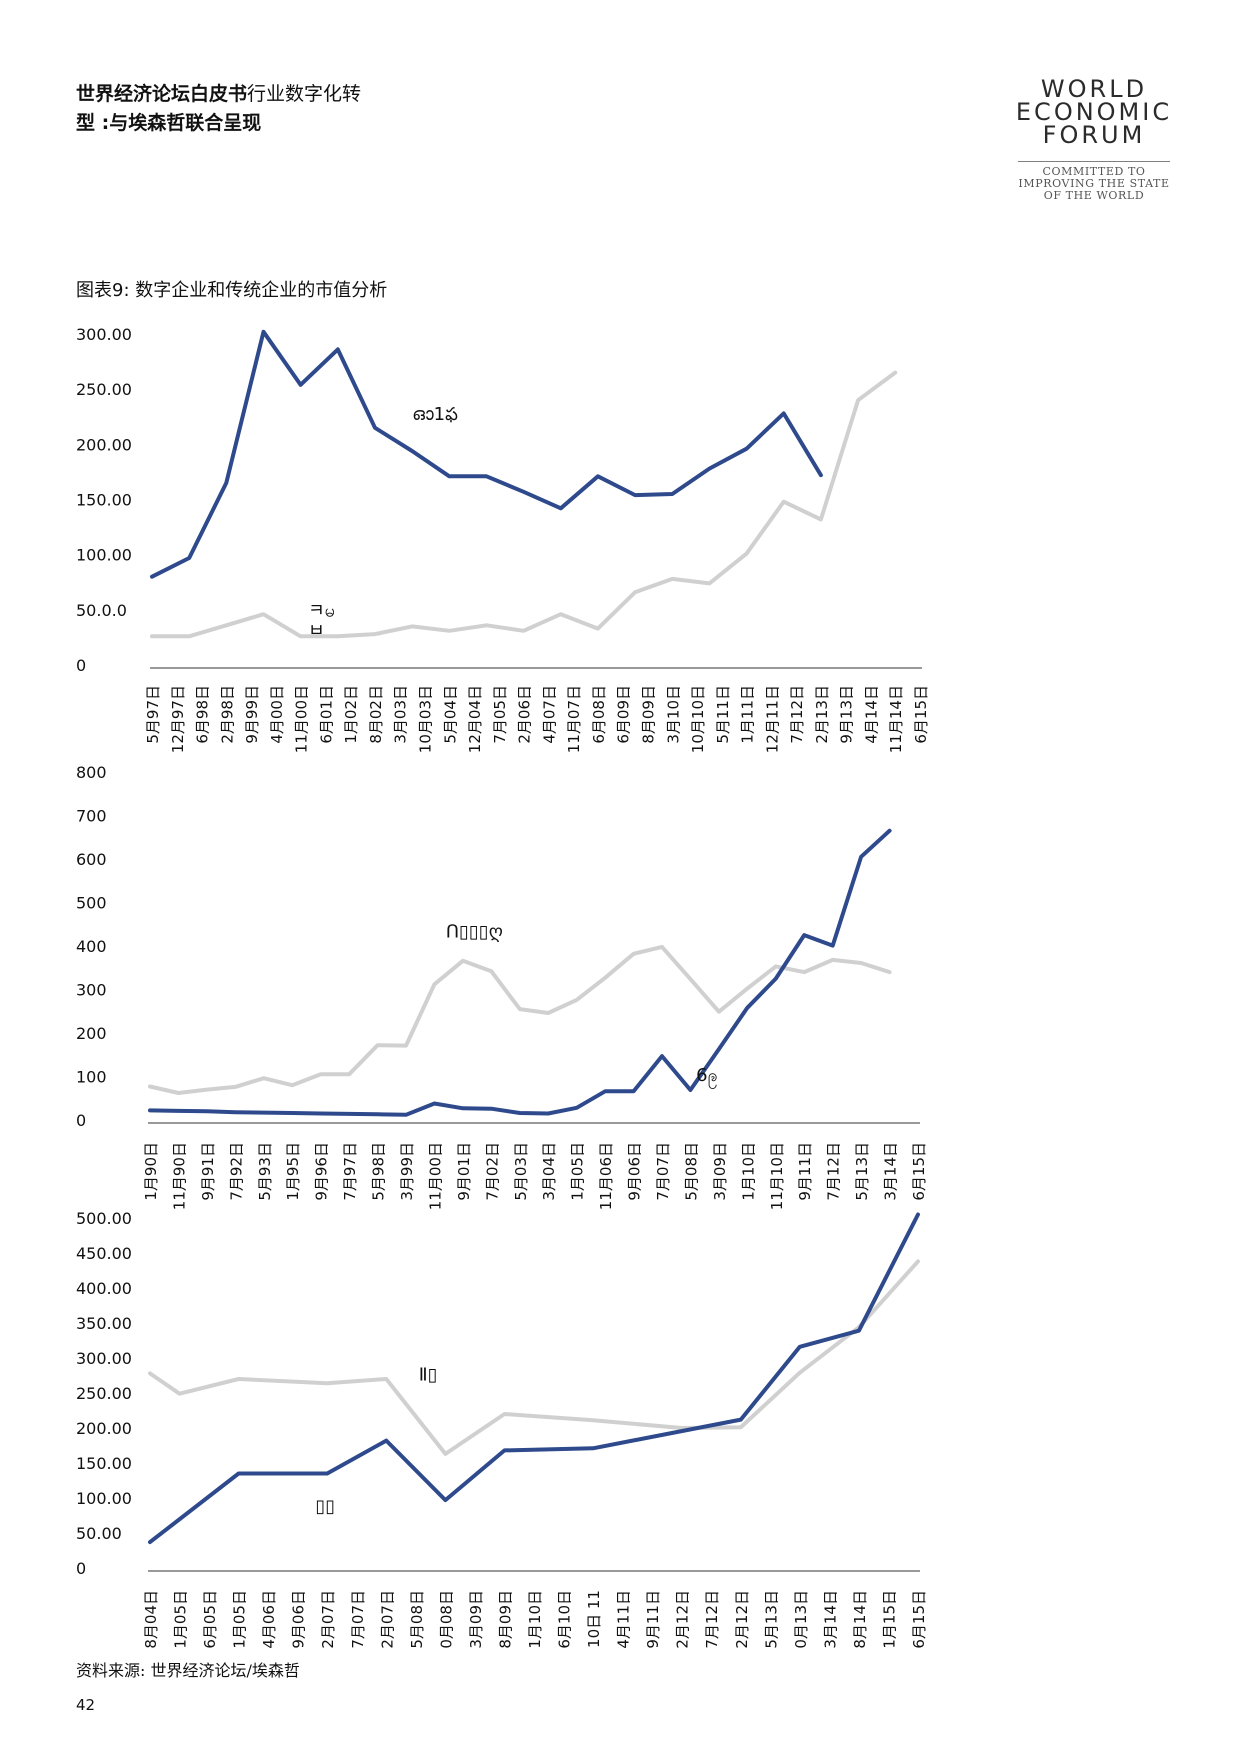  Describe the element at coordinates (742, 1619) in the screenshot. I see `x-tick-label: 12月12日` at that location.